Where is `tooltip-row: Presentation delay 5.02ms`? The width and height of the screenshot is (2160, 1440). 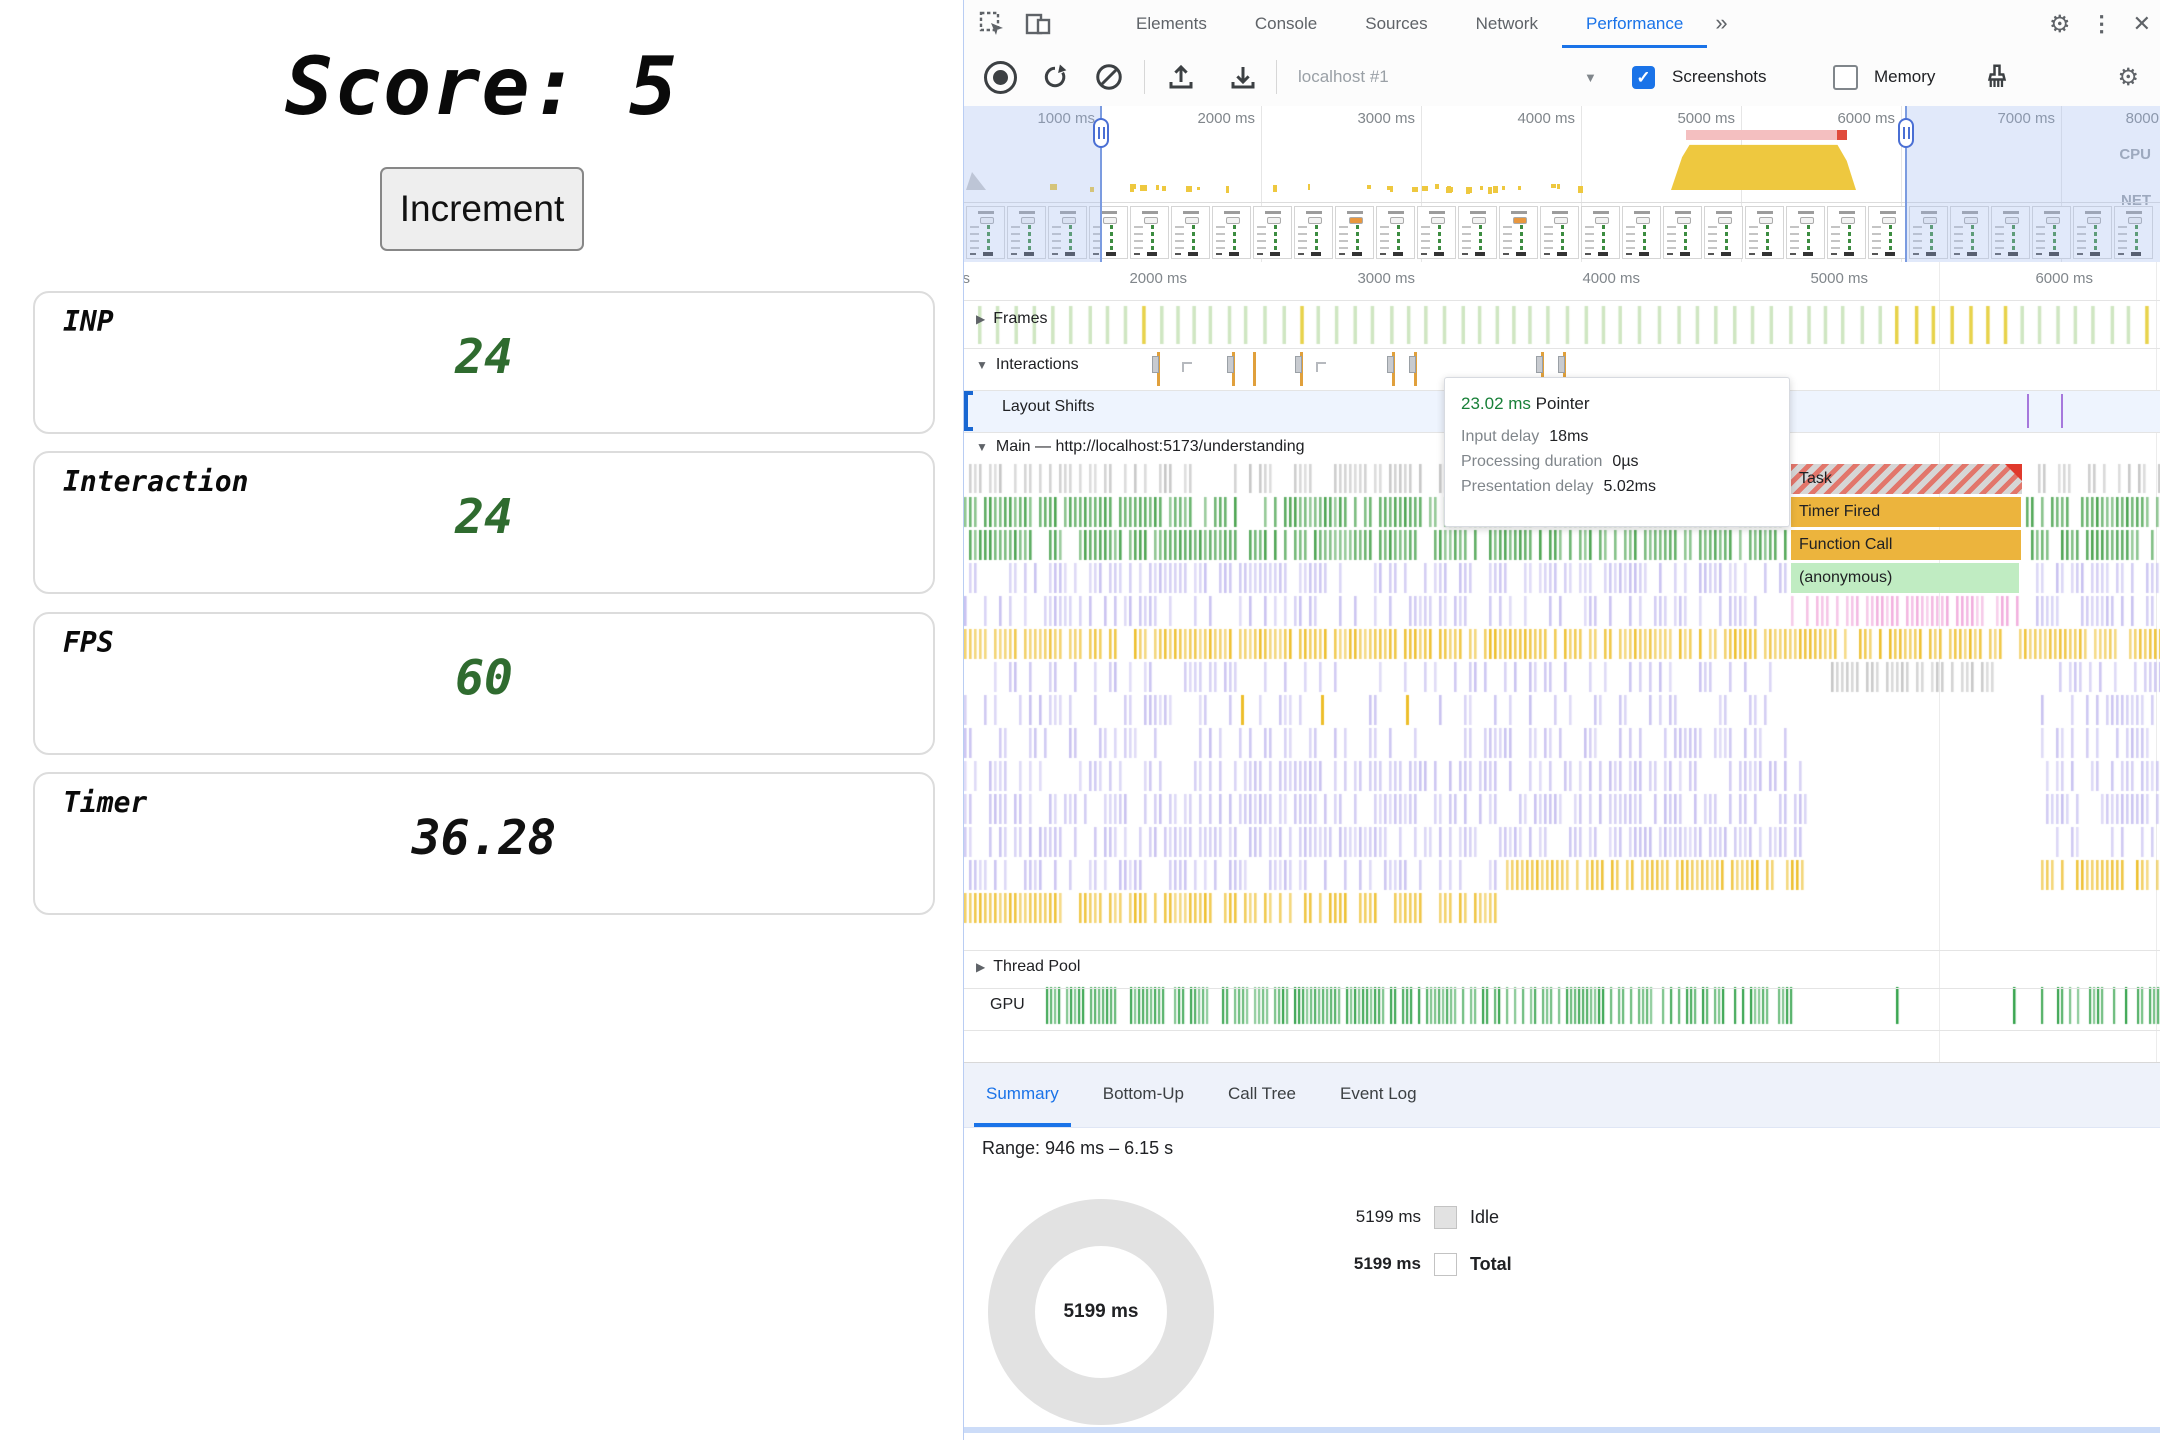 tooltip-row: Presentation delay 5.02ms is located at coordinates (1617, 487).